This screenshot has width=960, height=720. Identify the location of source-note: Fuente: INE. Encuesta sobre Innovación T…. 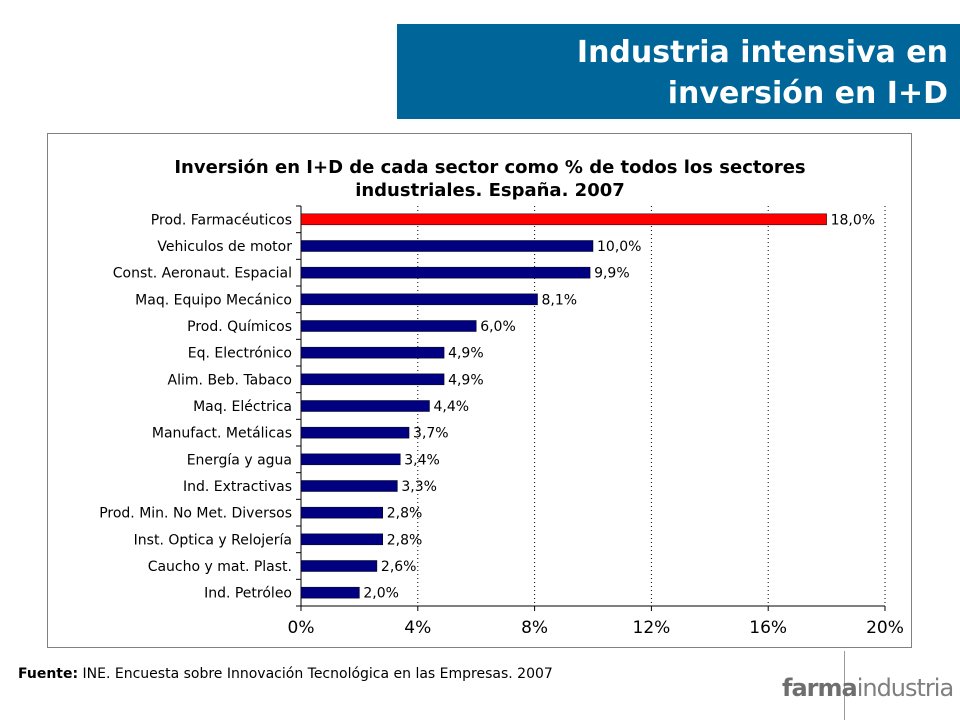
(285, 674).